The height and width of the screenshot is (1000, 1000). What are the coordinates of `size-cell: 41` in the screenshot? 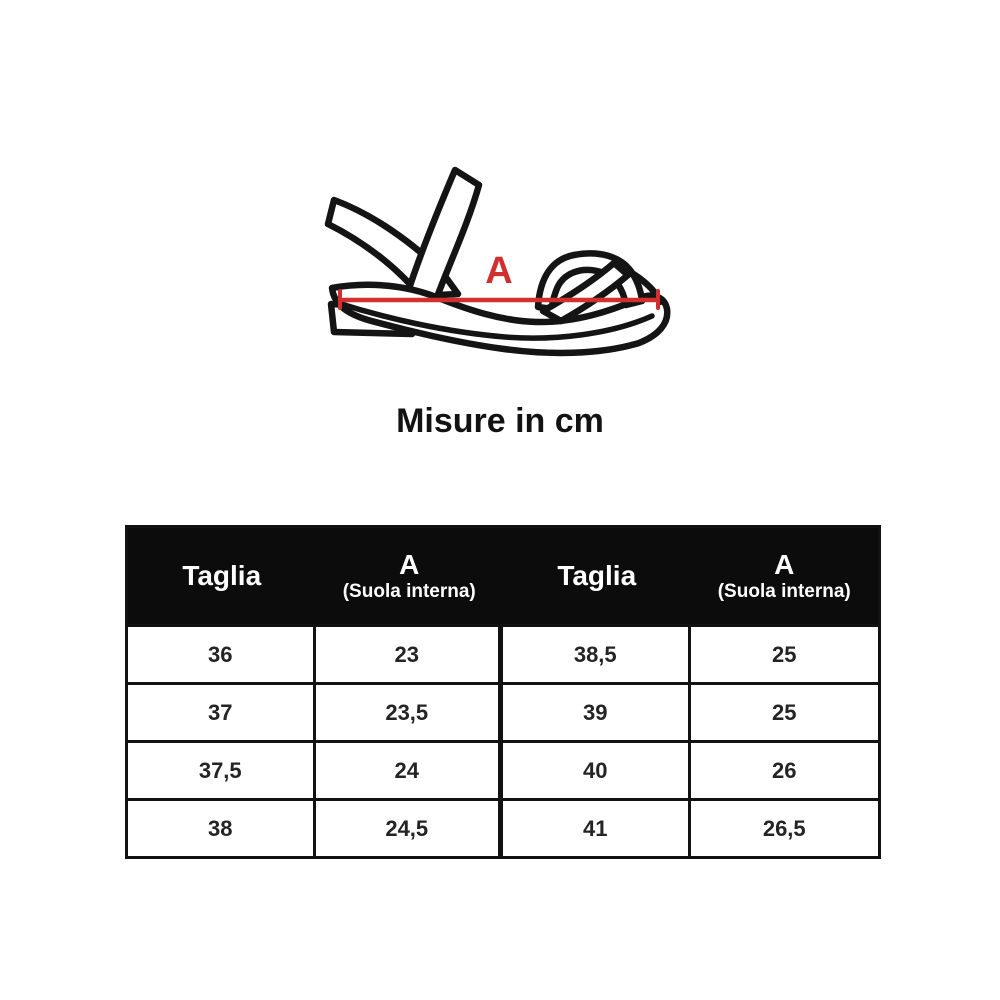 It's located at (597, 827).